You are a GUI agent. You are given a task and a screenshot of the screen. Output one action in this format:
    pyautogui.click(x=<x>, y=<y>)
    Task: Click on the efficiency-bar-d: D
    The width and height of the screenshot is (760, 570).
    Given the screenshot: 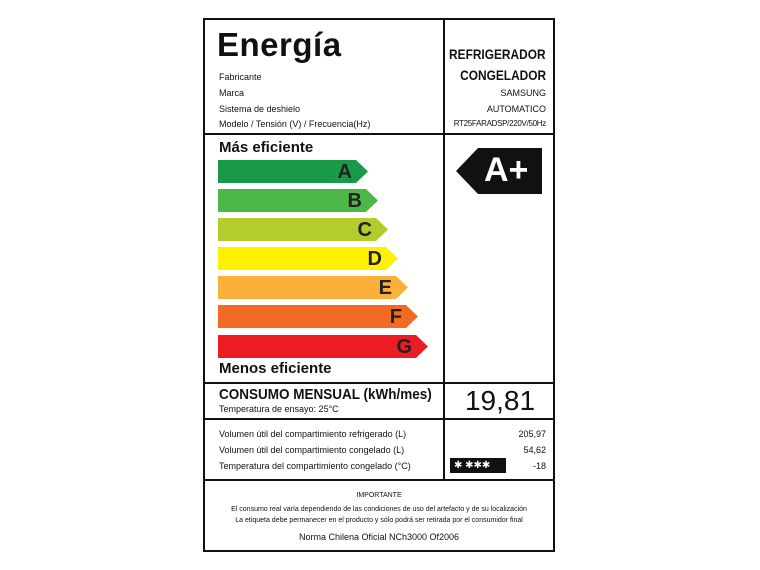 What is the action you would take?
    pyautogui.click(x=308, y=258)
    